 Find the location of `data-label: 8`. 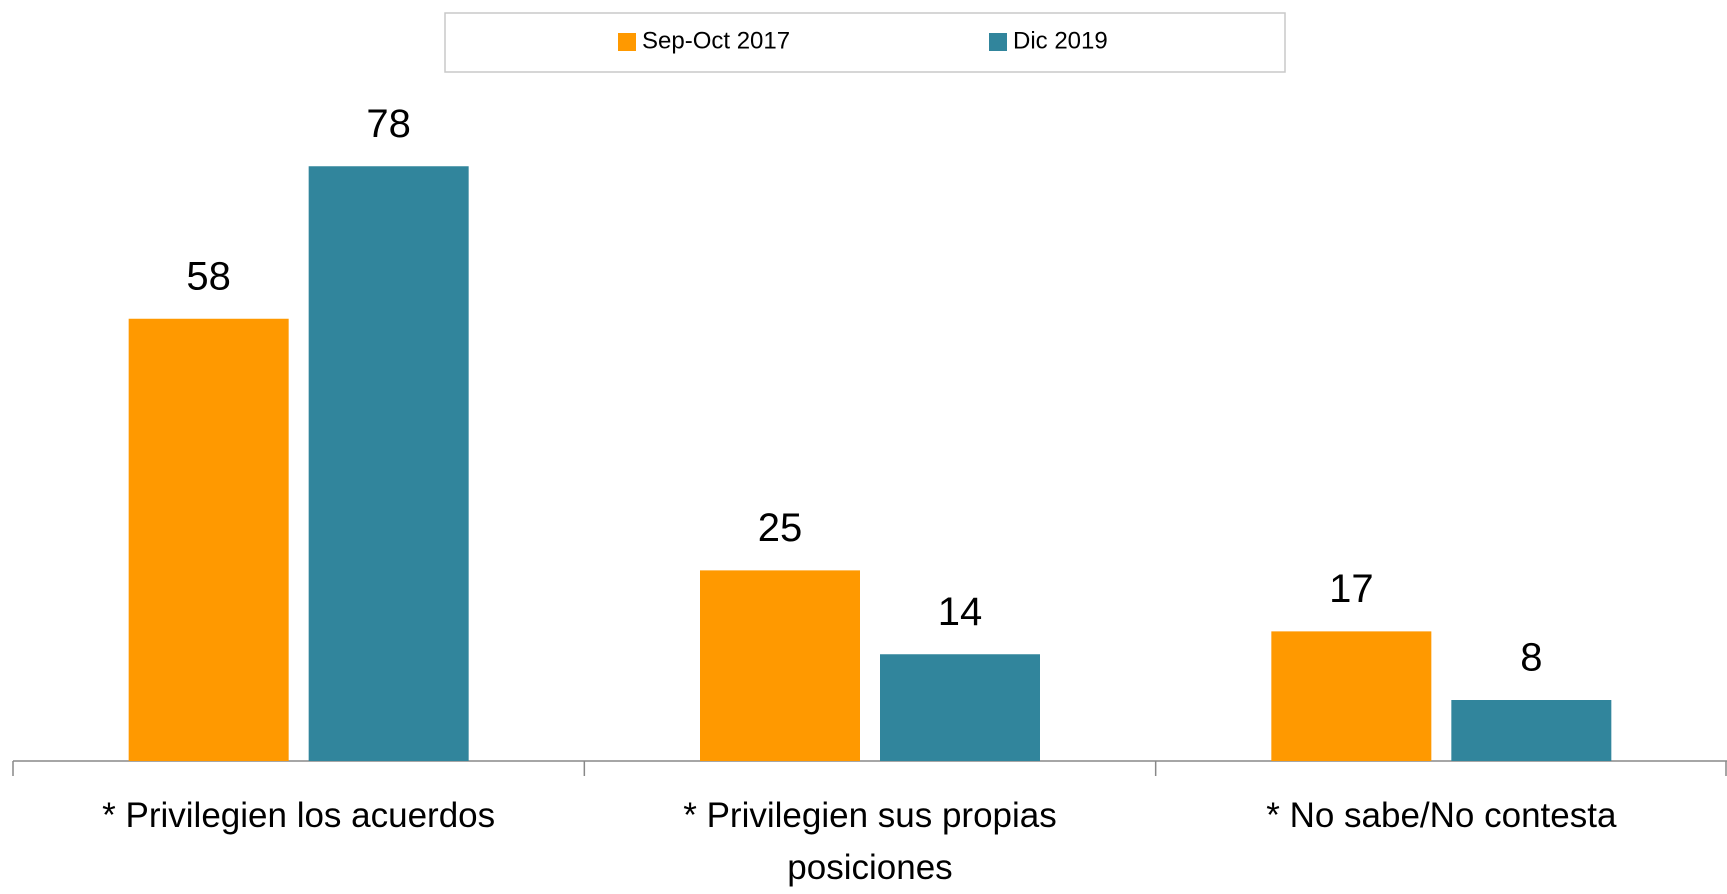

data-label: 8 is located at coordinates (1531, 658).